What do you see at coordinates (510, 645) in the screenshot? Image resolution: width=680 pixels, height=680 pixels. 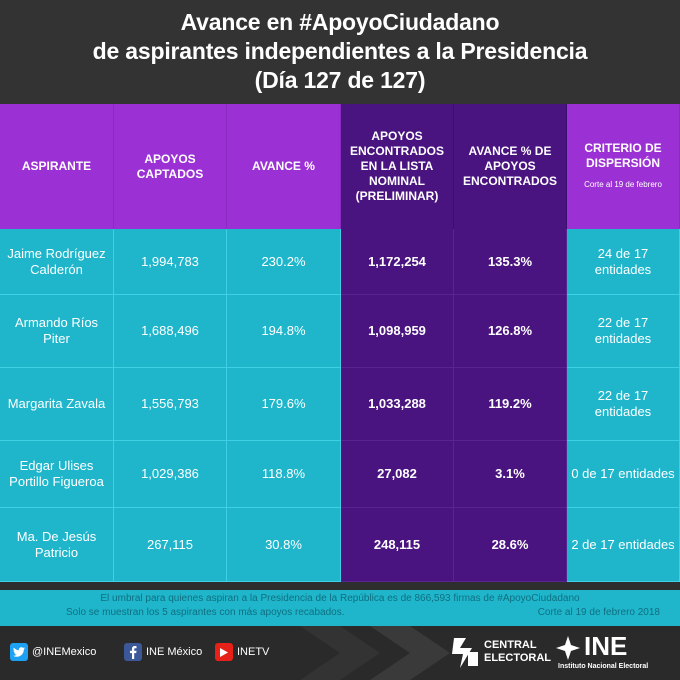 I see `central-label: CENTRAL` at bounding box center [510, 645].